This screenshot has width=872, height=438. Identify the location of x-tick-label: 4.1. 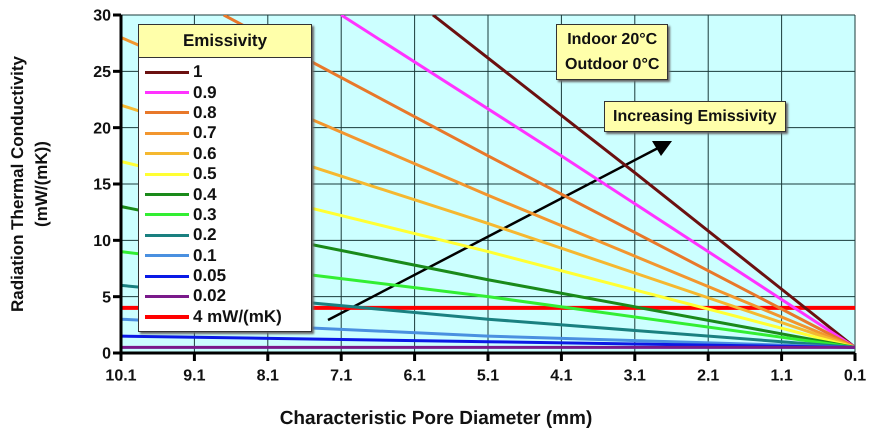
(561, 375).